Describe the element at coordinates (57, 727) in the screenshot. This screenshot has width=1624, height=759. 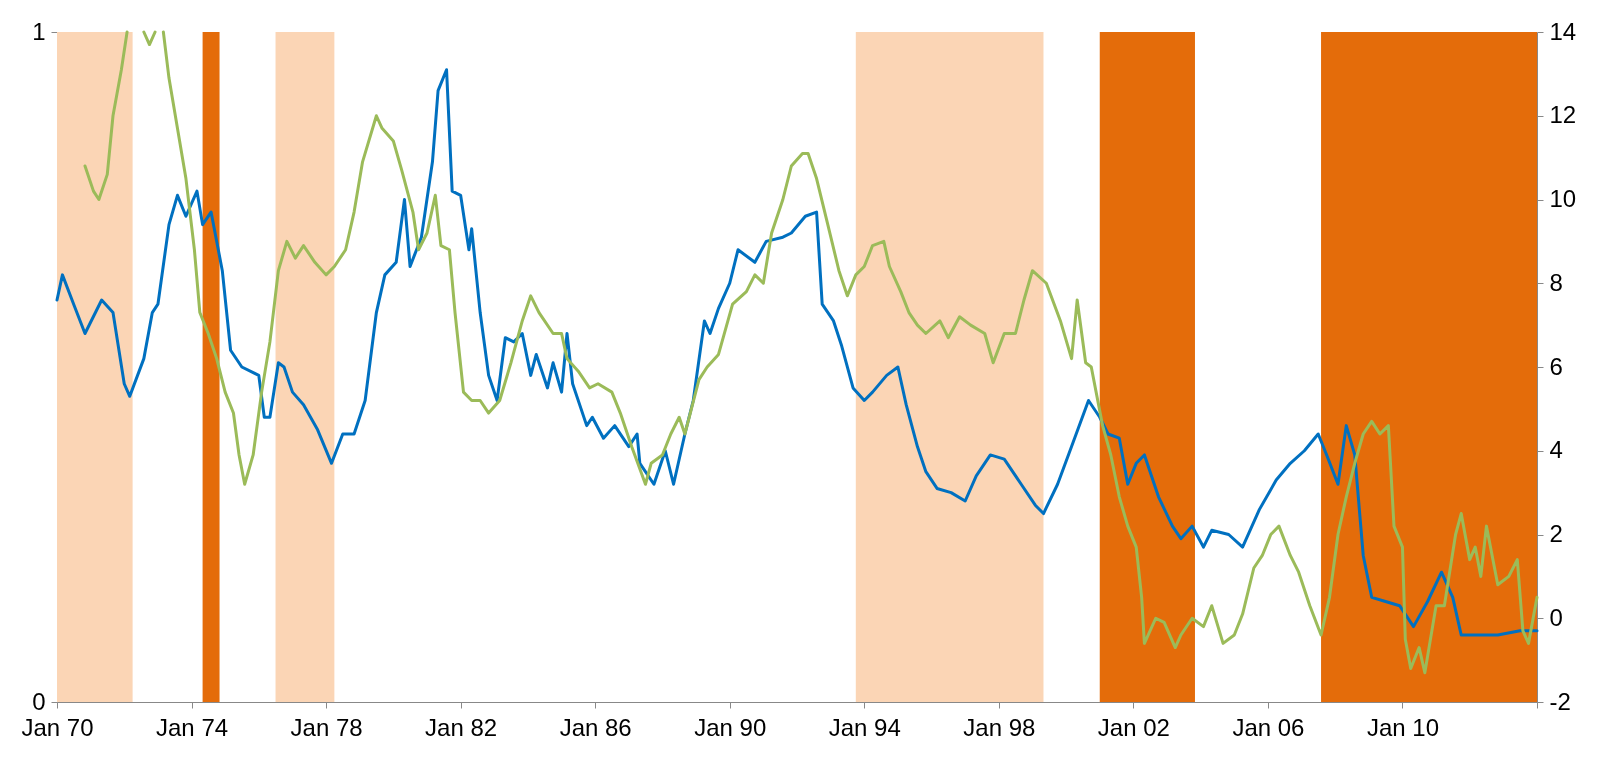
I see `x-tick-label: Jan 70` at that location.